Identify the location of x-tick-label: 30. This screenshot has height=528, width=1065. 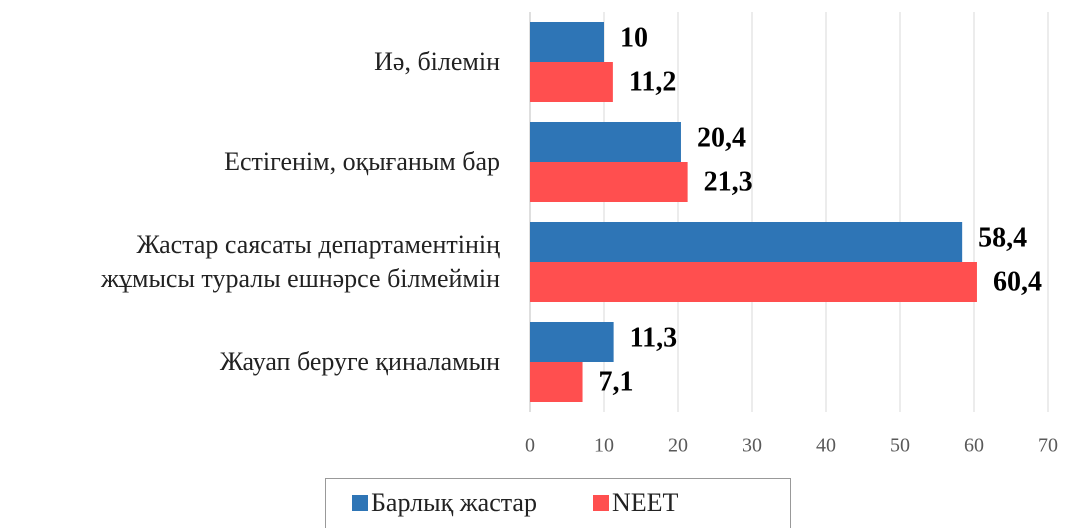
(752, 446).